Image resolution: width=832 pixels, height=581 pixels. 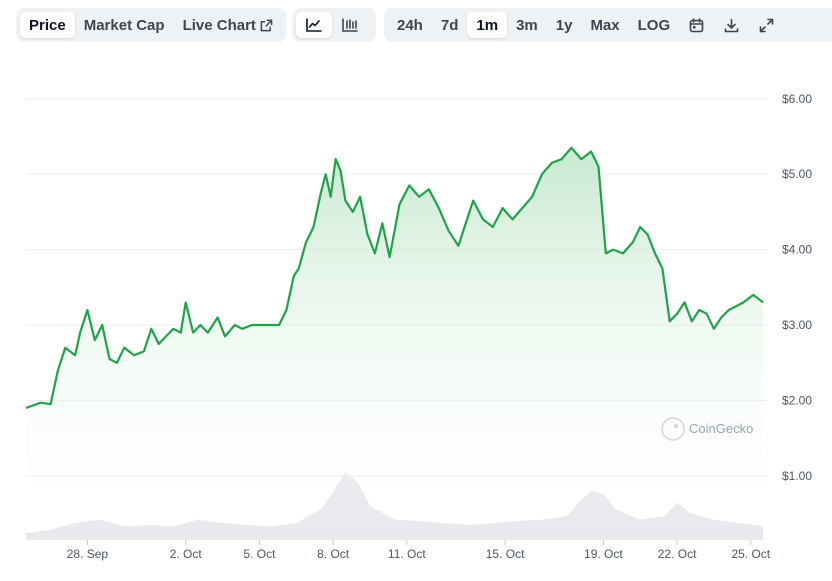 What do you see at coordinates (333, 554) in the screenshot?
I see `x-tick-label: 8. Oct` at bounding box center [333, 554].